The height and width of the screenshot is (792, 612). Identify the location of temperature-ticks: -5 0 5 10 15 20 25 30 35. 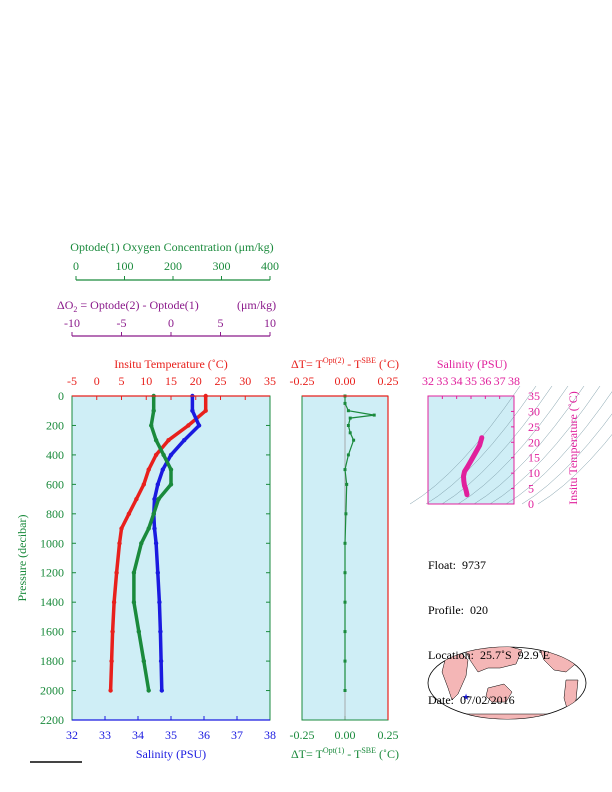
(171, 387).